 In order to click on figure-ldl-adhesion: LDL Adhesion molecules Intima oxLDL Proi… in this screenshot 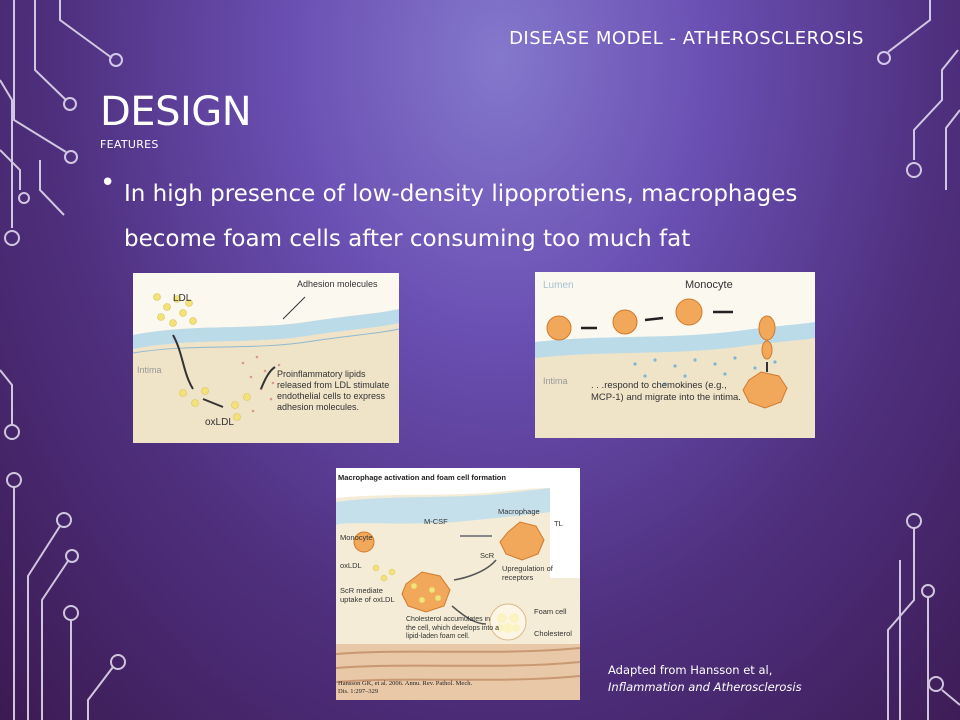, I will do `click(266, 358)`.